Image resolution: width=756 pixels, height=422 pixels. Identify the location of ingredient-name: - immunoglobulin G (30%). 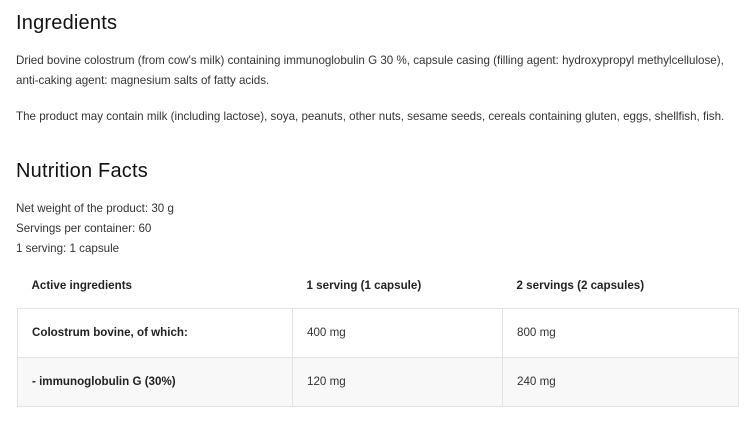
(155, 381).